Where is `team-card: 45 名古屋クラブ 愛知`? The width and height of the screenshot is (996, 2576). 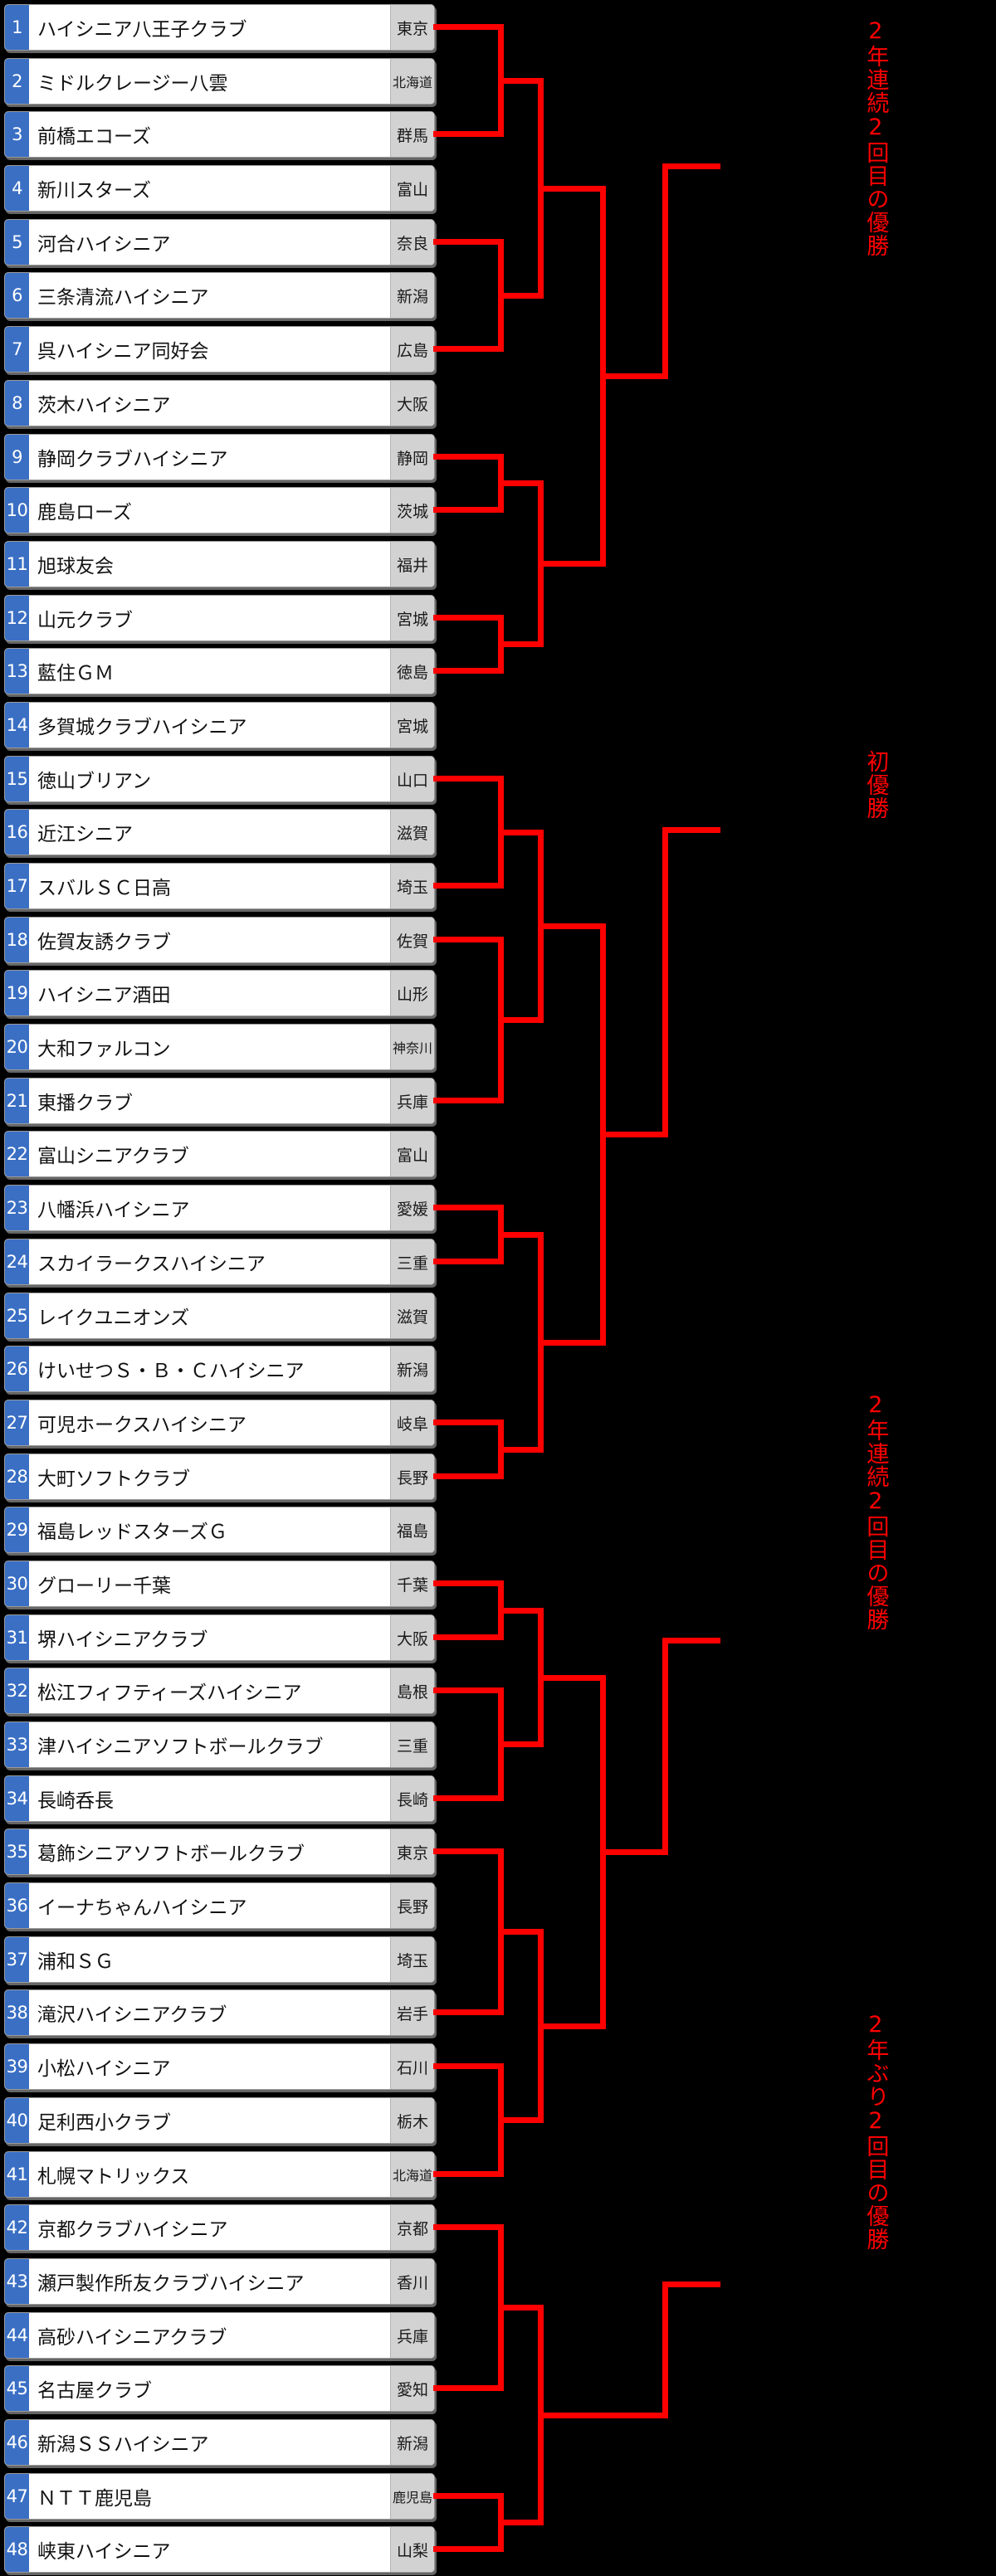
team-card: 45 名古屋クラブ 愛知 is located at coordinates (220, 2388).